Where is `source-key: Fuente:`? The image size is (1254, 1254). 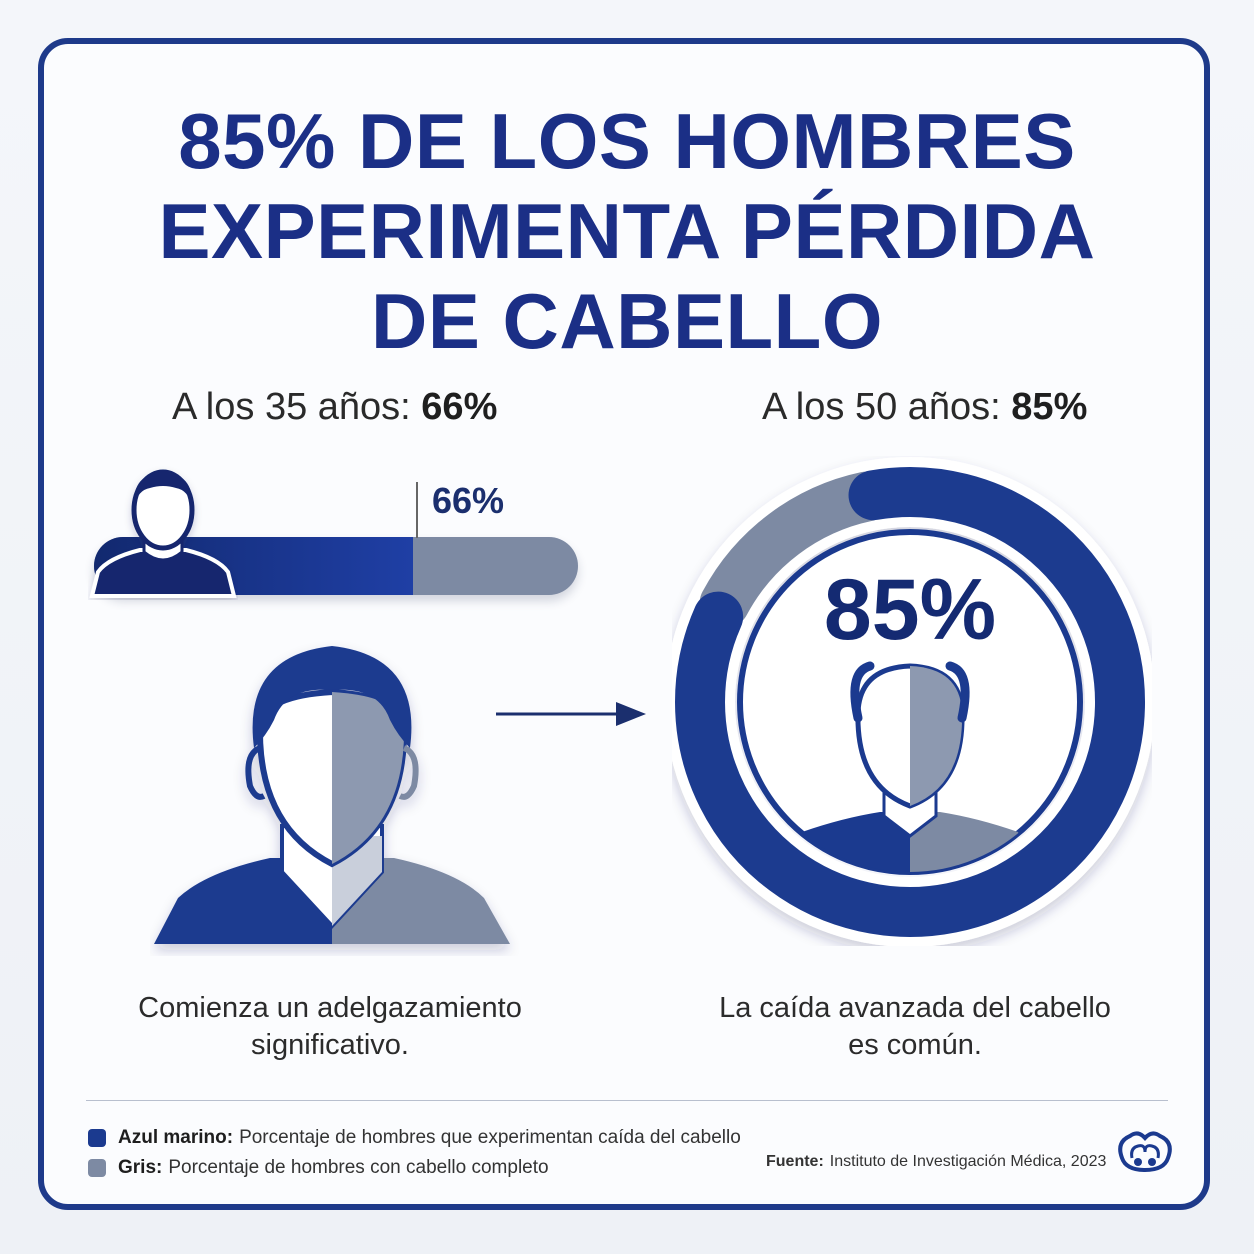
source-key: Fuente: is located at coordinates (795, 1161).